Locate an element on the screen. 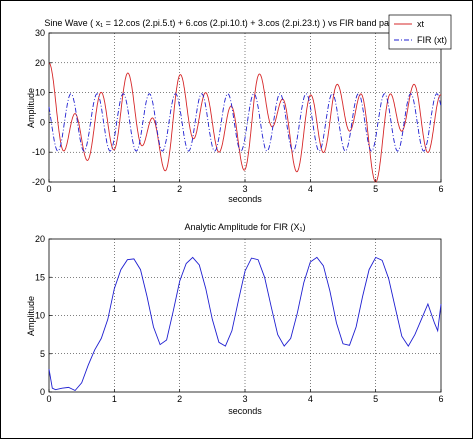 This screenshot has width=474, height=440. chart-1-y-label: Amplitude is located at coordinates (31, 108).